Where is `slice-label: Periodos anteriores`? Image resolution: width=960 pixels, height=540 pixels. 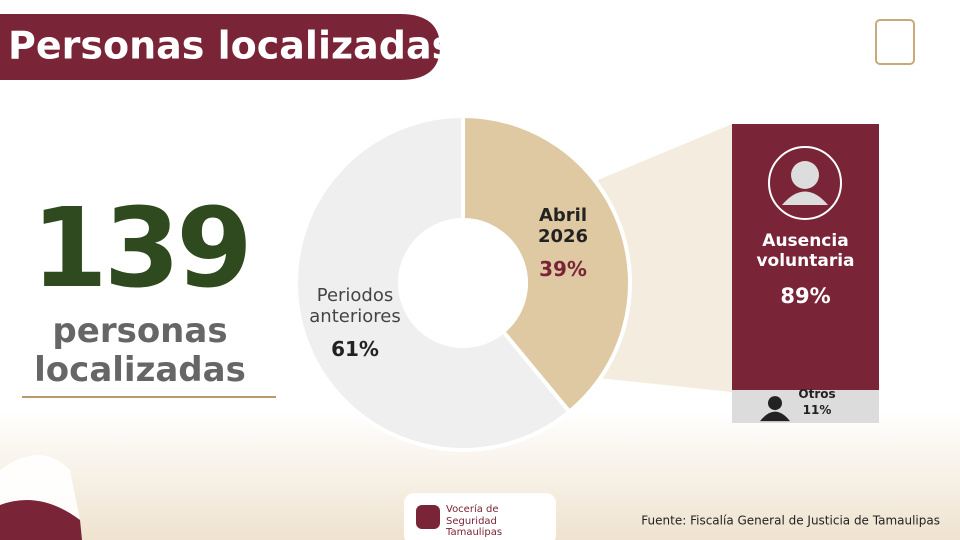 slice-label: Periodos anteriores is located at coordinates (355, 306).